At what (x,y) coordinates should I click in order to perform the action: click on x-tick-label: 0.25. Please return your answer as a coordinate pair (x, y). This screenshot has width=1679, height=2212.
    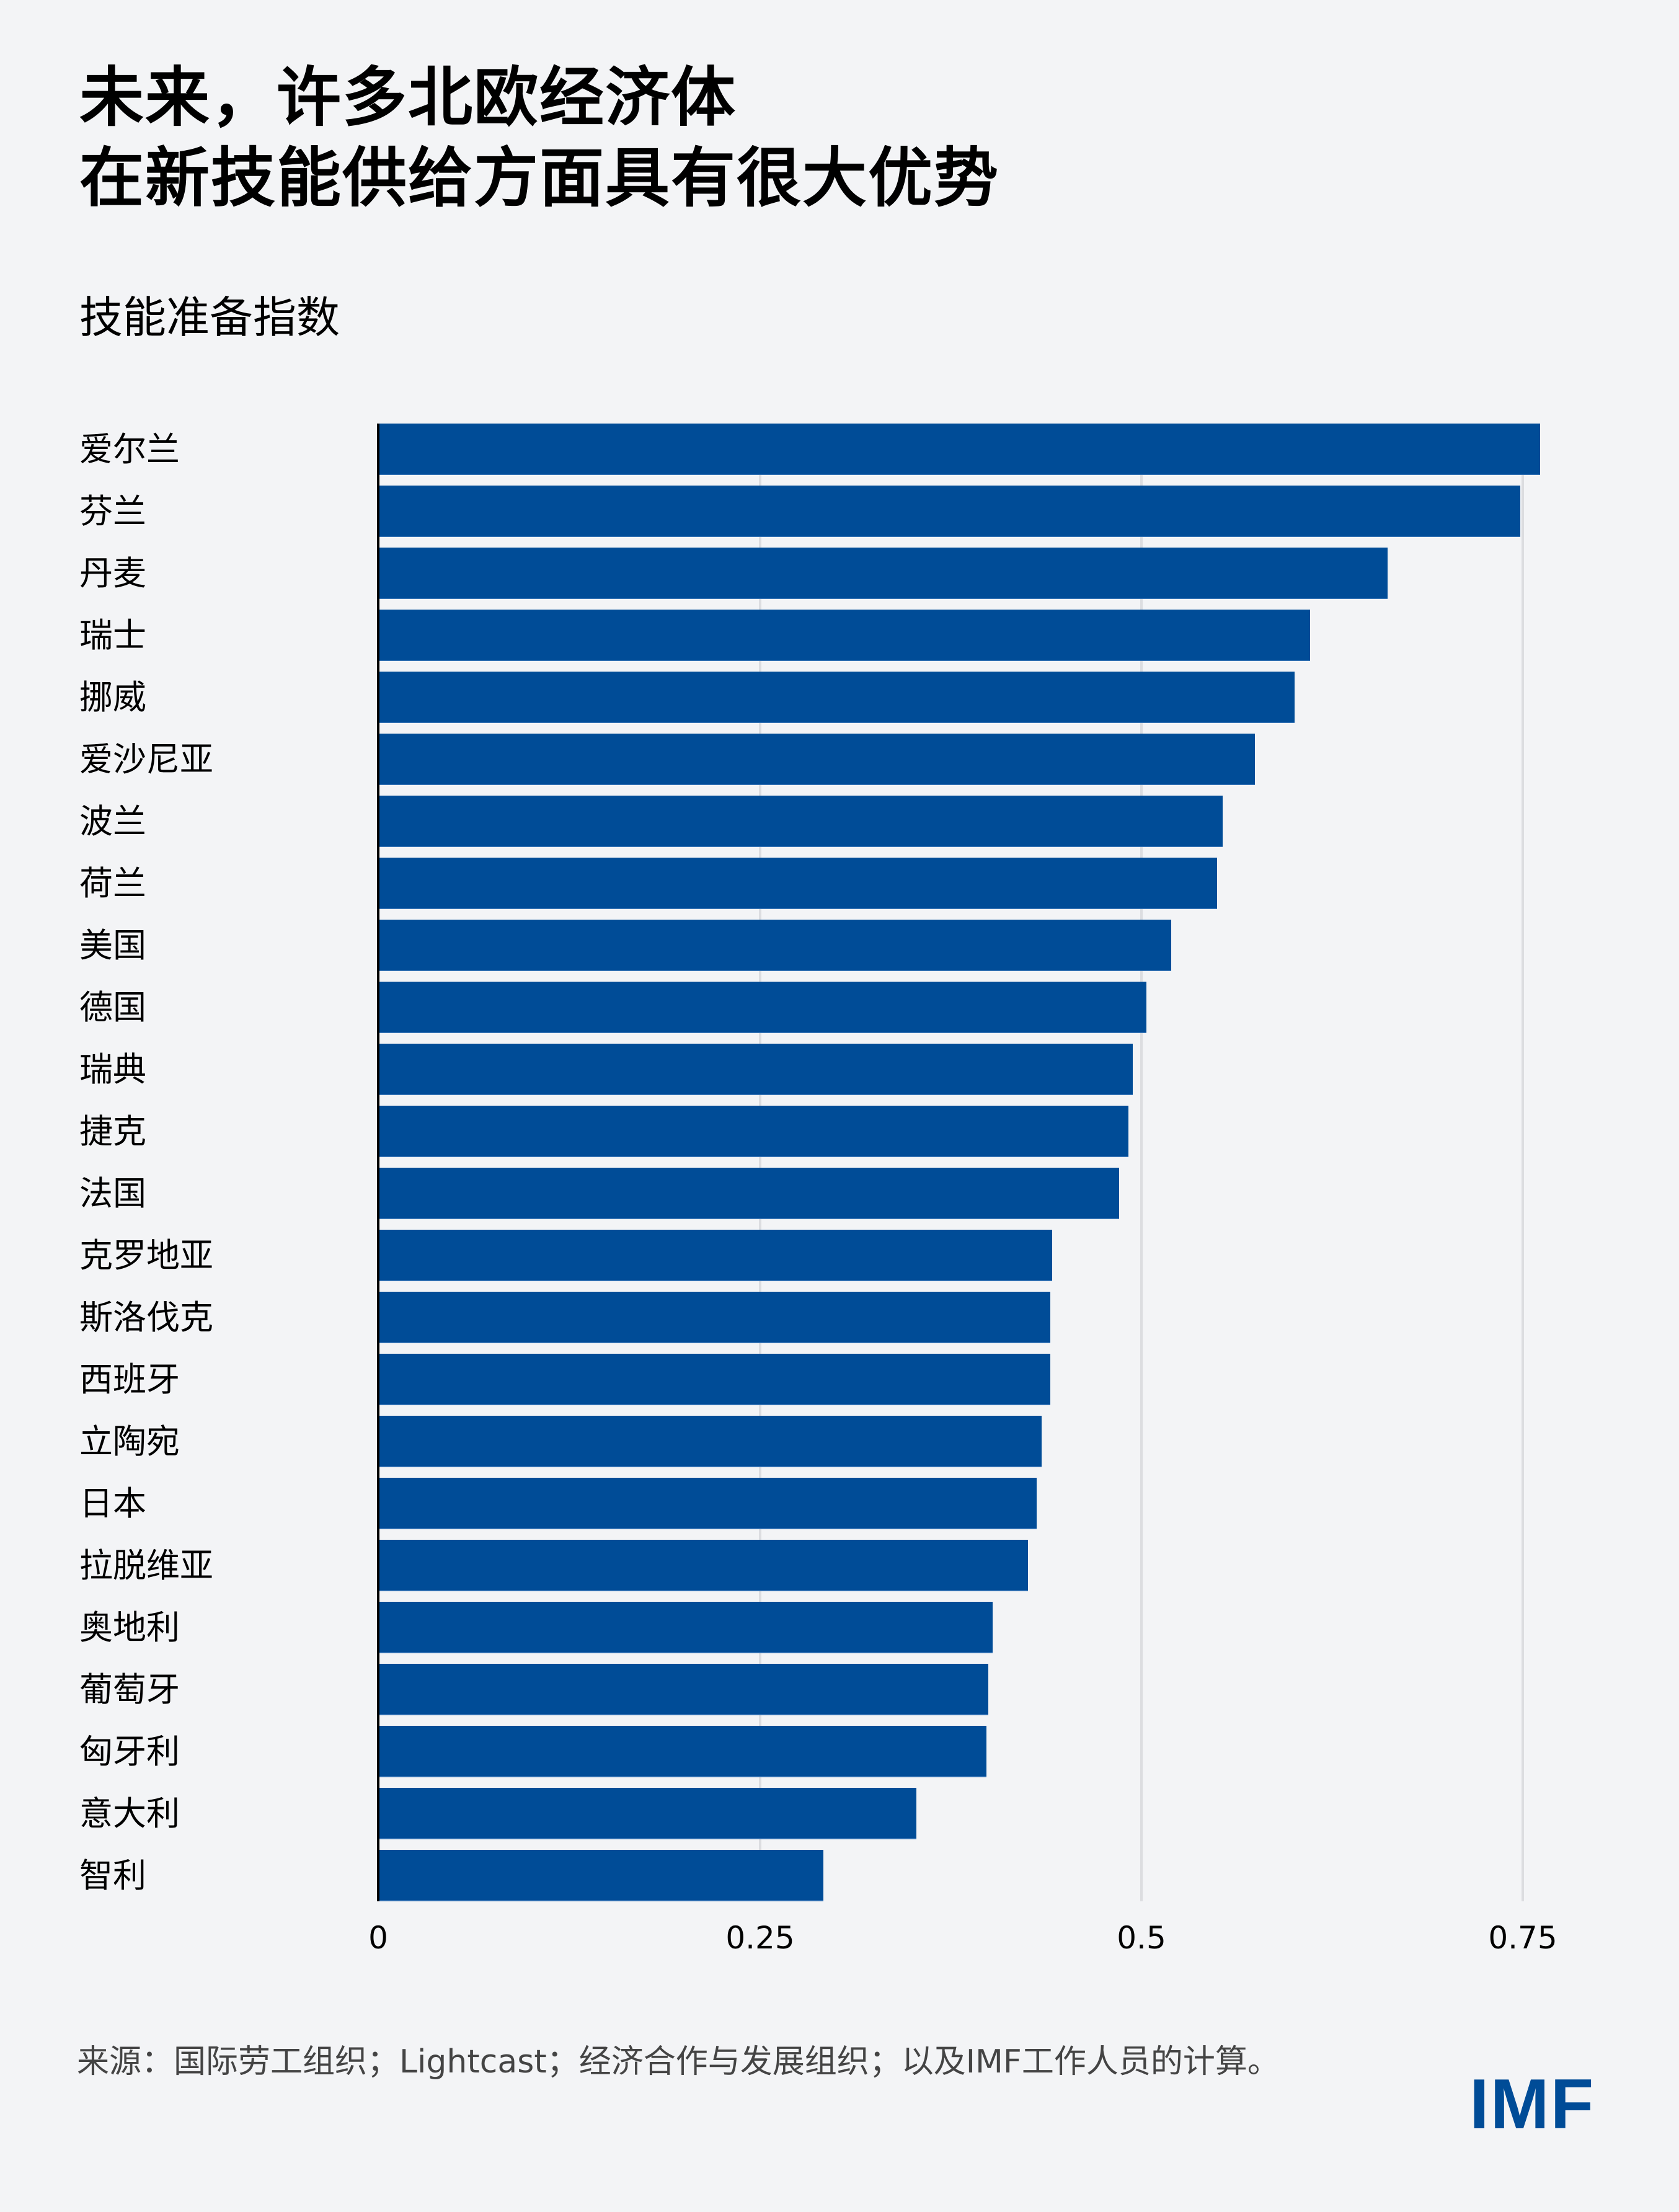
    Looking at the image, I should click on (760, 1938).